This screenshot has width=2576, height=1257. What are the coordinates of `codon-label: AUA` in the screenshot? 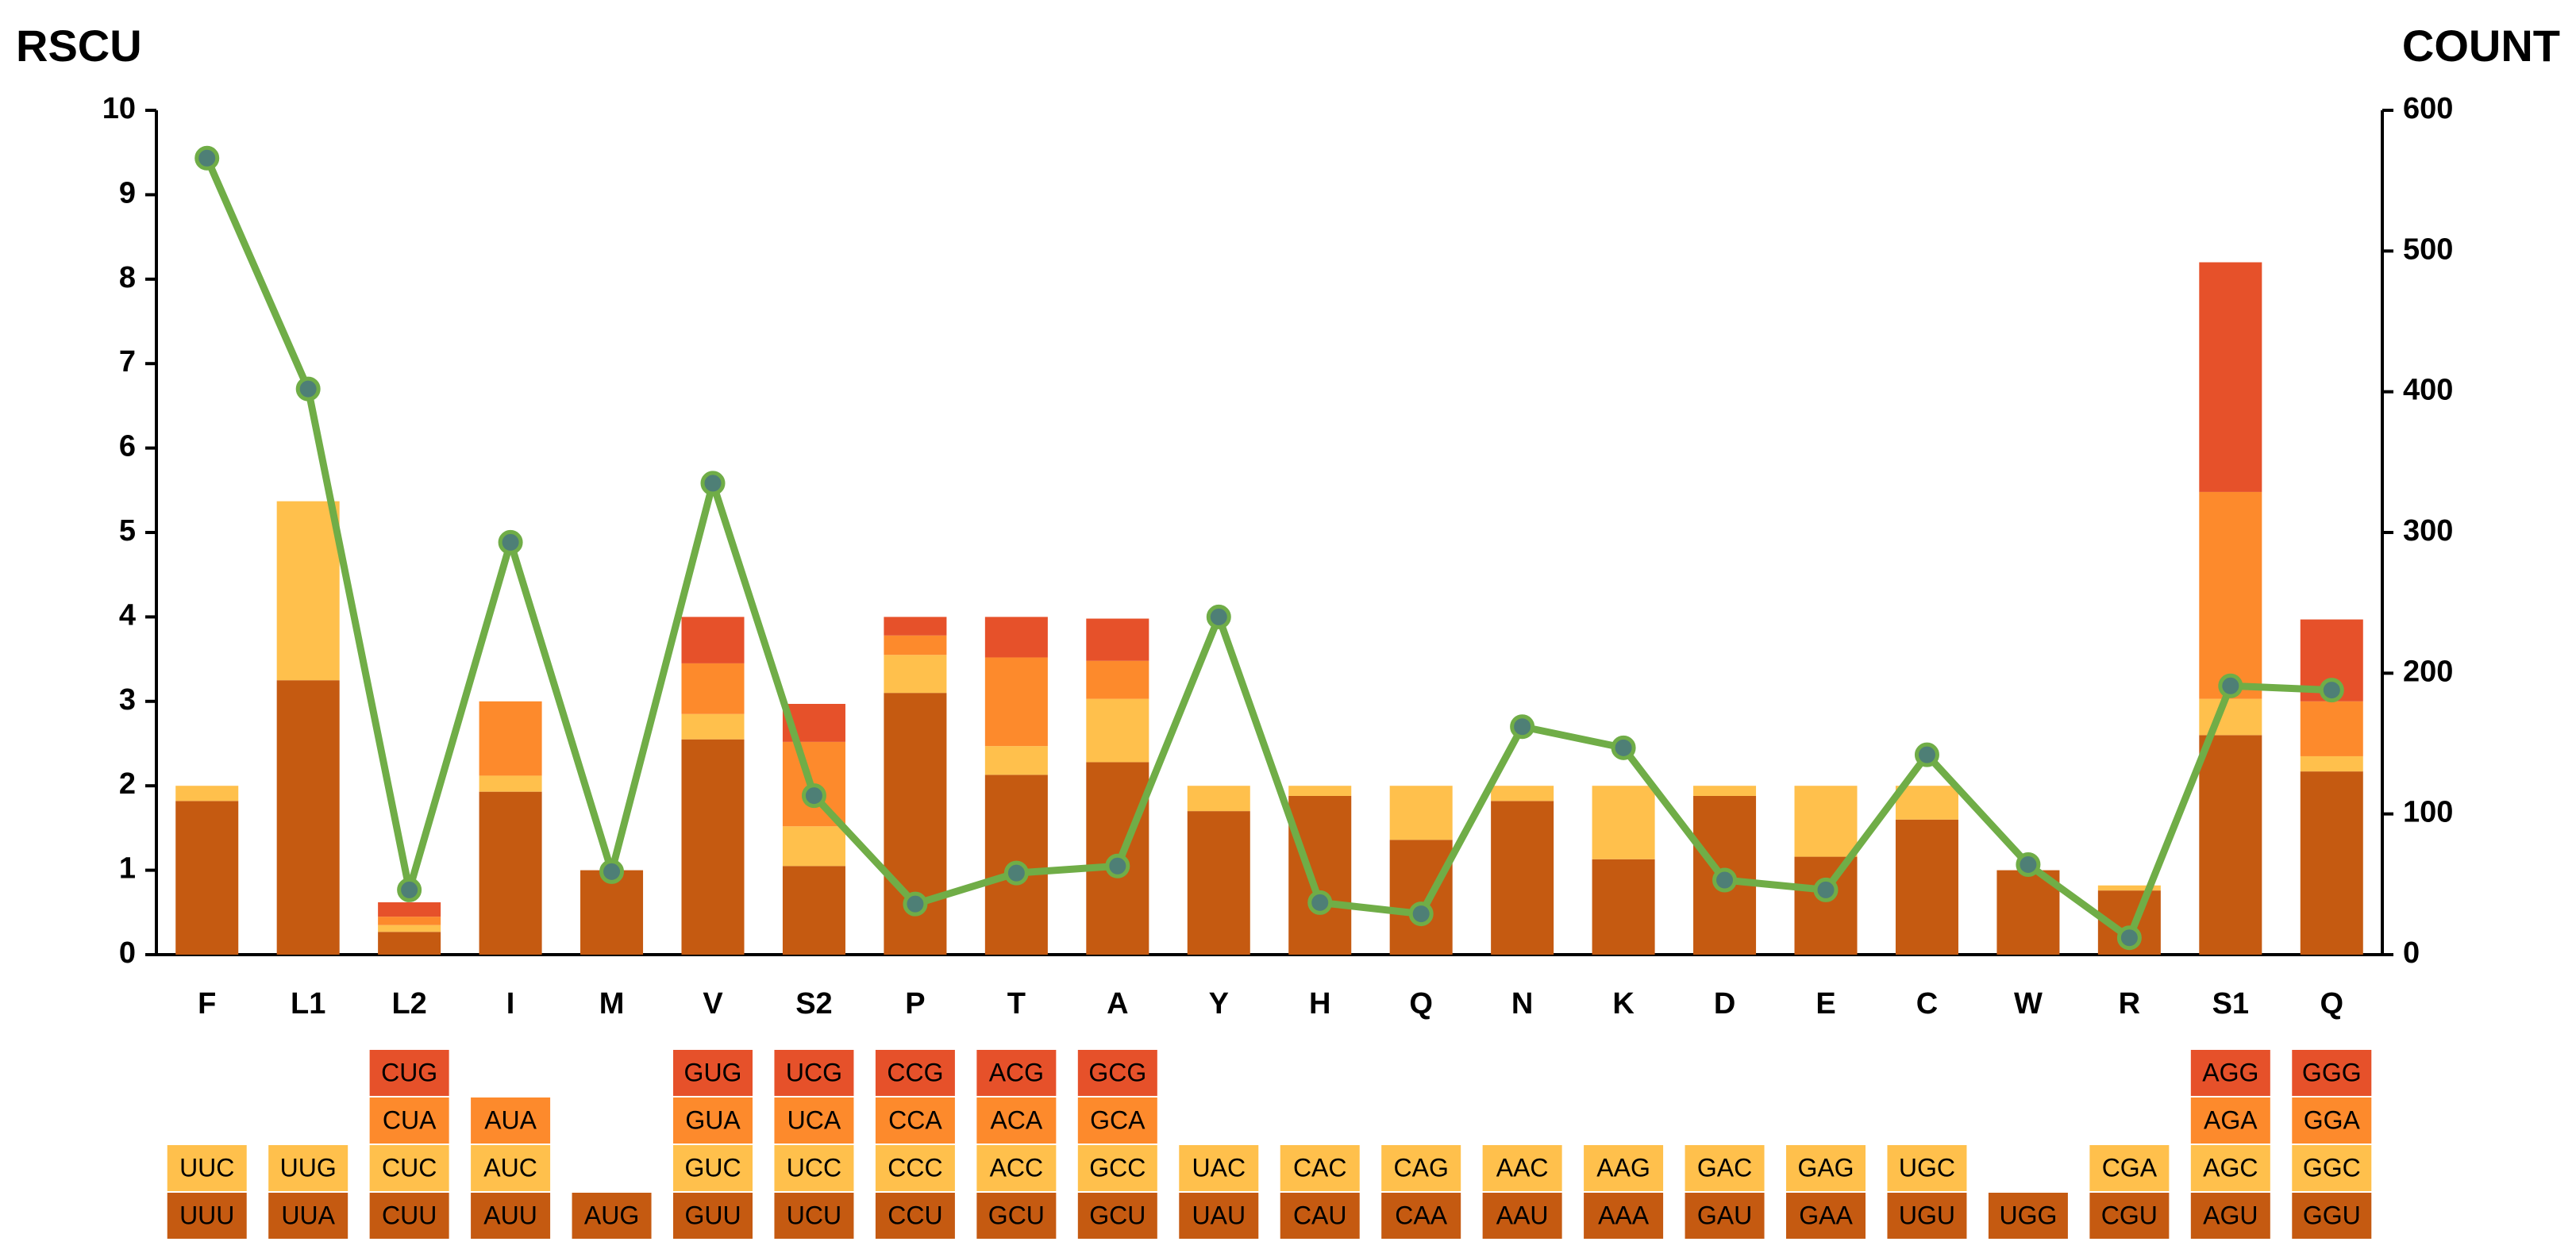 It's located at (510, 1119).